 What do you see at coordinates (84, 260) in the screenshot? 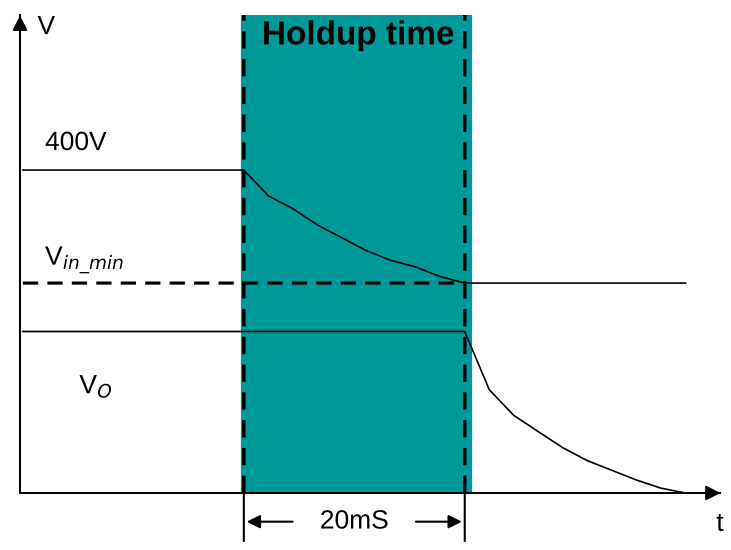
I see `series-label: V$_{in_min}$` at bounding box center [84, 260].